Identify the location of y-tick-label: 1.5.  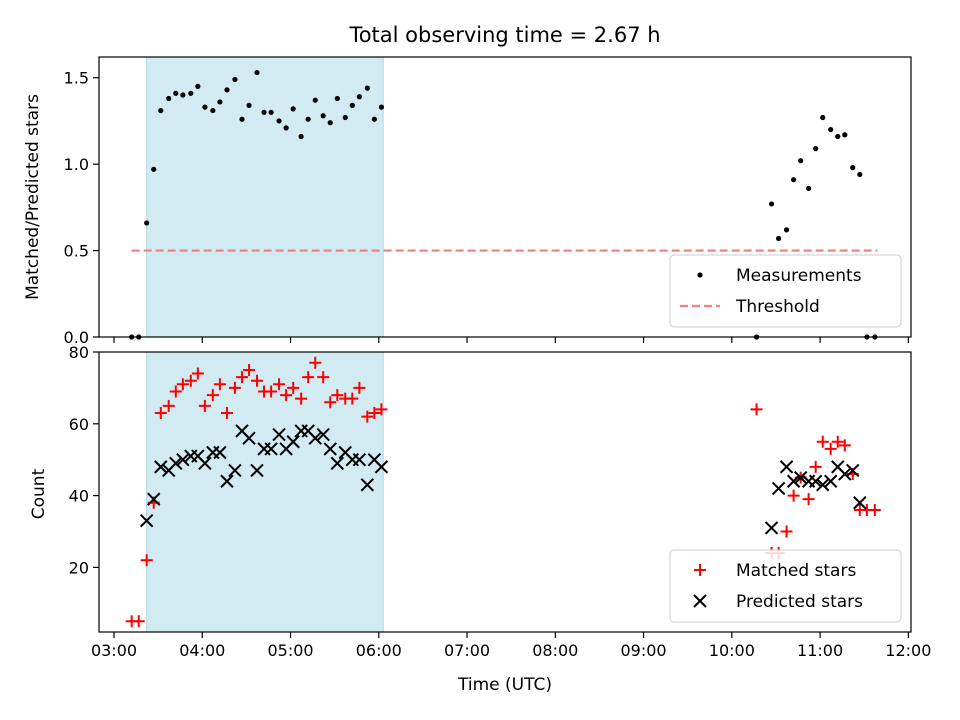
(76, 78).